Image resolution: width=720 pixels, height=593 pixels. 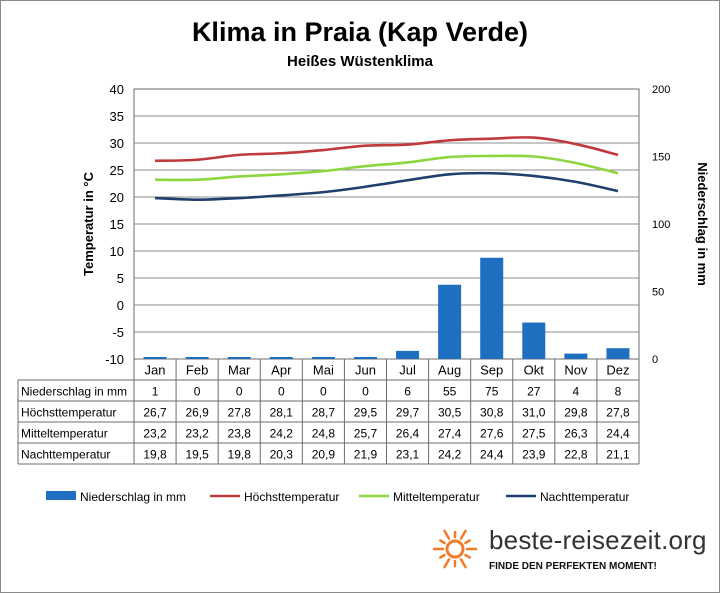 What do you see at coordinates (120, 305) in the screenshot?
I see `y-tick-label-left: 0` at bounding box center [120, 305].